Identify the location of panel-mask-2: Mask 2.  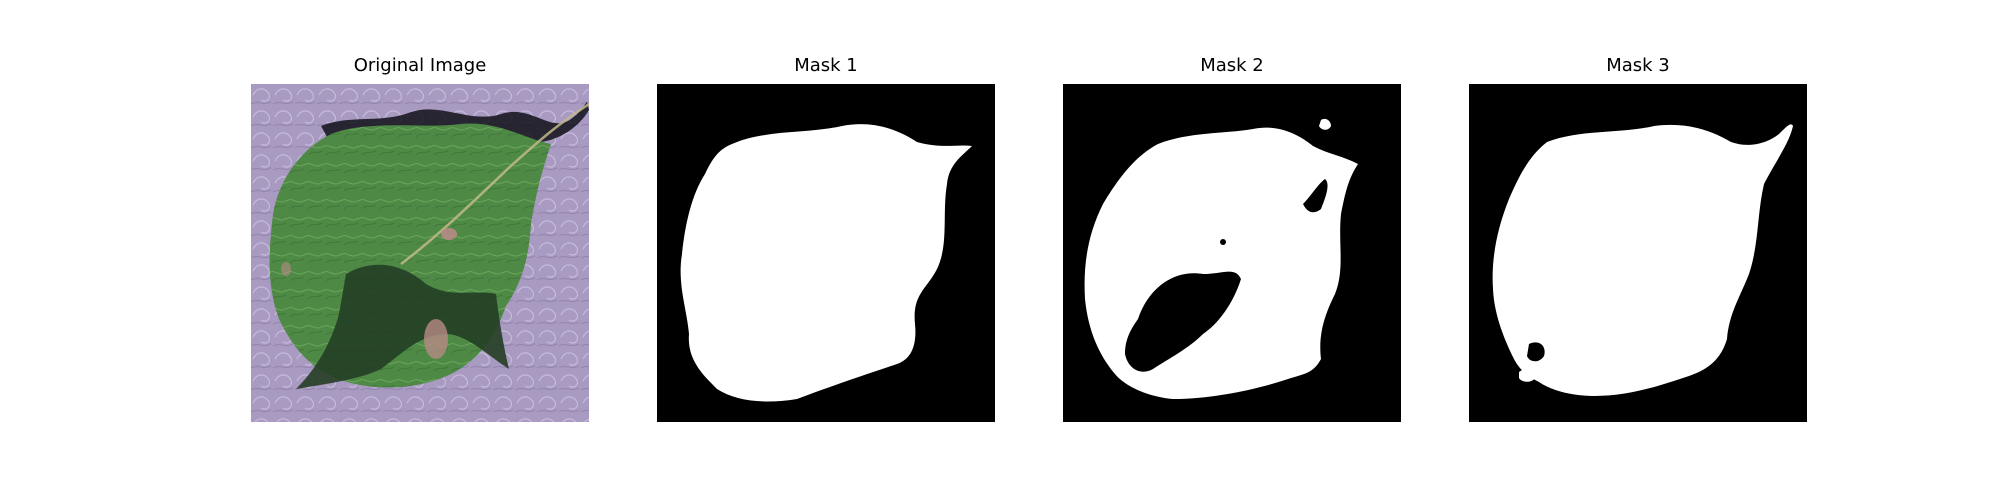
(1232, 238).